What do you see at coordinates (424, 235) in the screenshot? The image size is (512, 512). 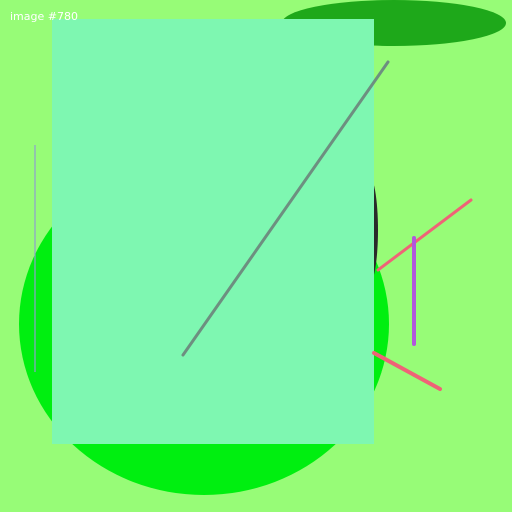 I see `pink-line-upper` at bounding box center [424, 235].